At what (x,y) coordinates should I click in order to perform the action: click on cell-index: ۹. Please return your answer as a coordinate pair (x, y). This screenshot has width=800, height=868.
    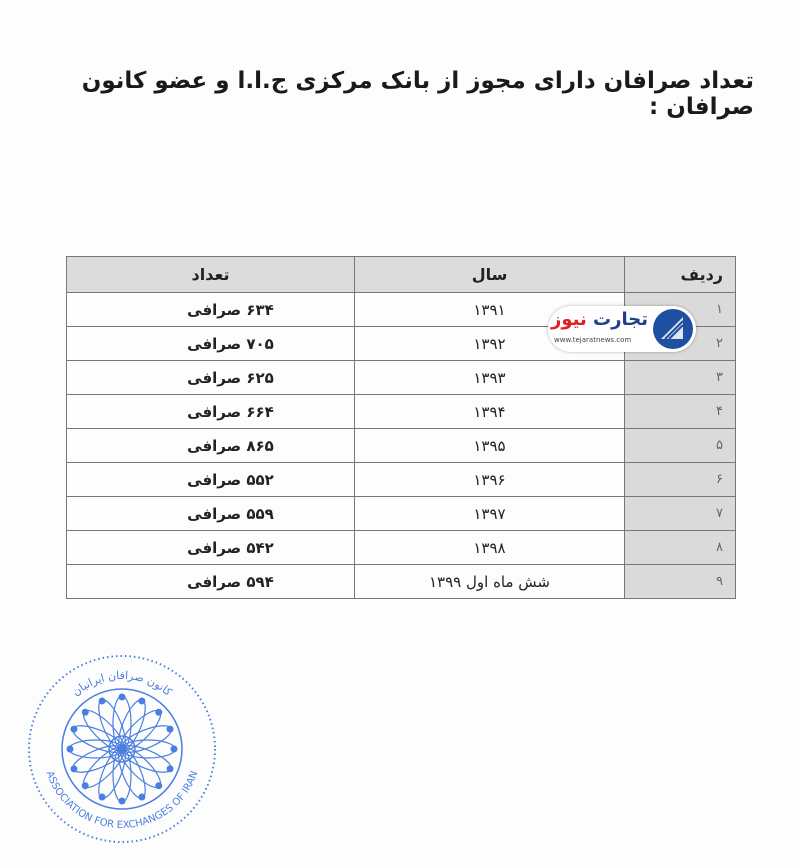
    Looking at the image, I should click on (680, 581).